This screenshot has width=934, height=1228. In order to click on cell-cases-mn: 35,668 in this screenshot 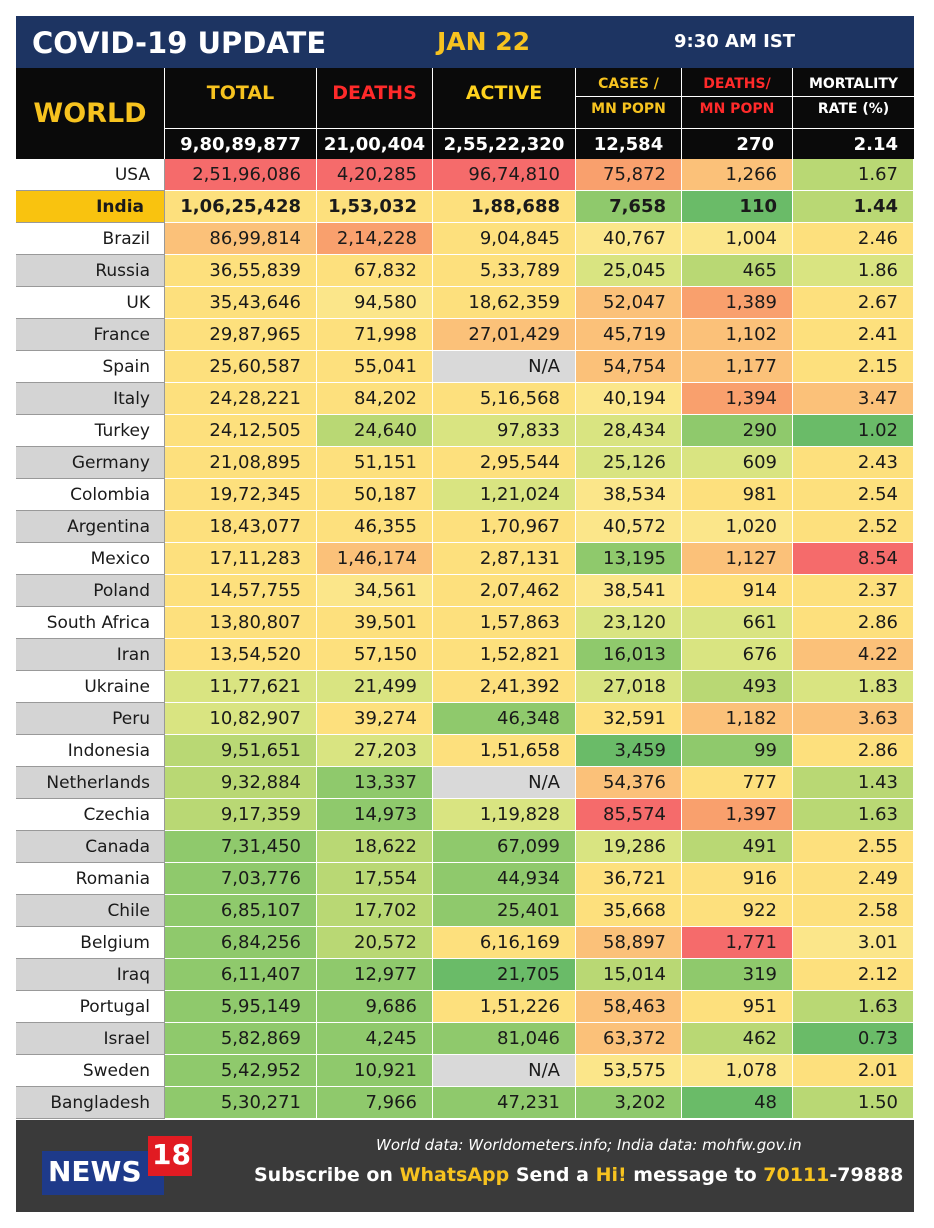, I will do `click(629, 911)`.